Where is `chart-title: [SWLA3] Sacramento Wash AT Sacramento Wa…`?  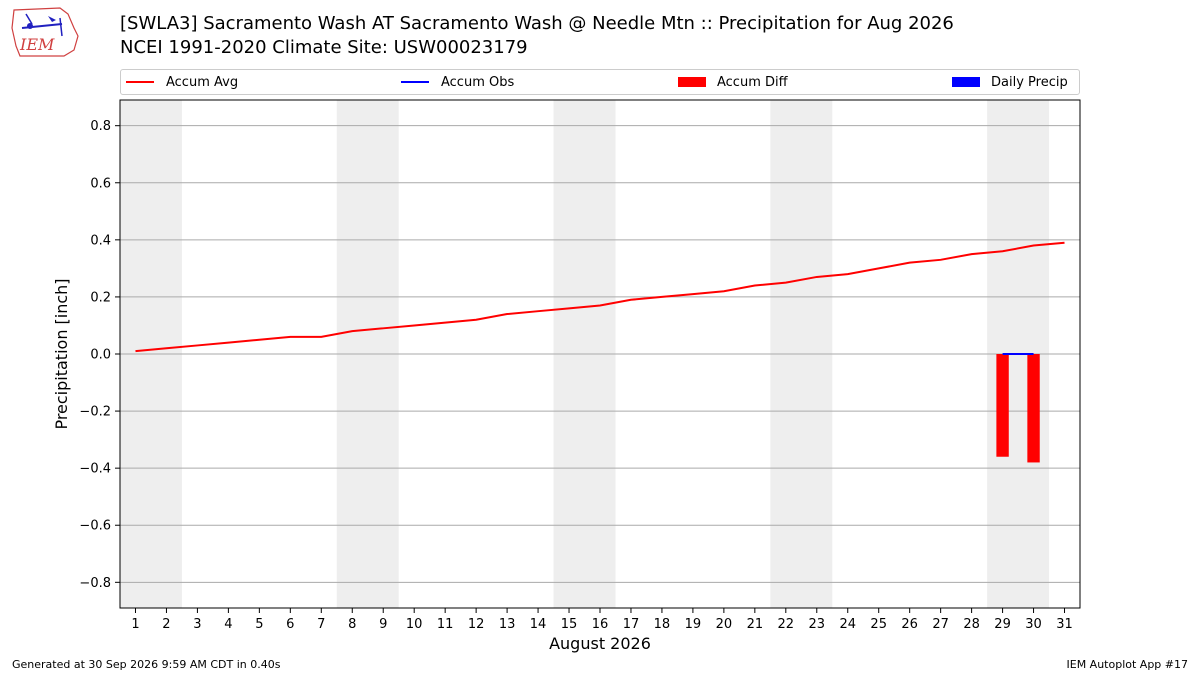
chart-title: [SWLA3] Sacramento Wash AT Sacramento Wa… is located at coordinates (537, 23).